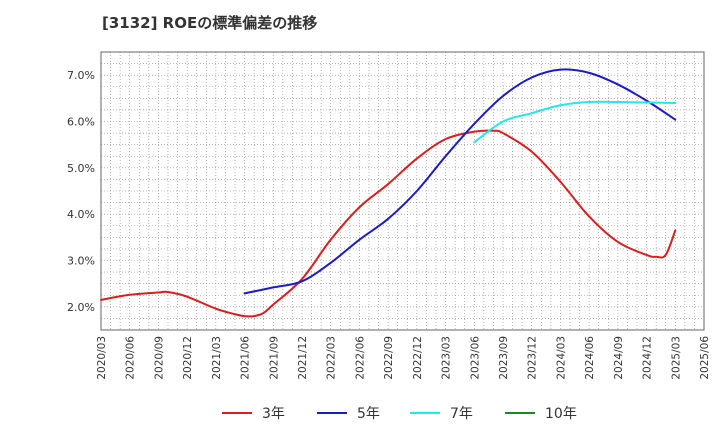 The height and width of the screenshot is (440, 720). I want to click on x-tick-label: 2021/03, so click(217, 358).